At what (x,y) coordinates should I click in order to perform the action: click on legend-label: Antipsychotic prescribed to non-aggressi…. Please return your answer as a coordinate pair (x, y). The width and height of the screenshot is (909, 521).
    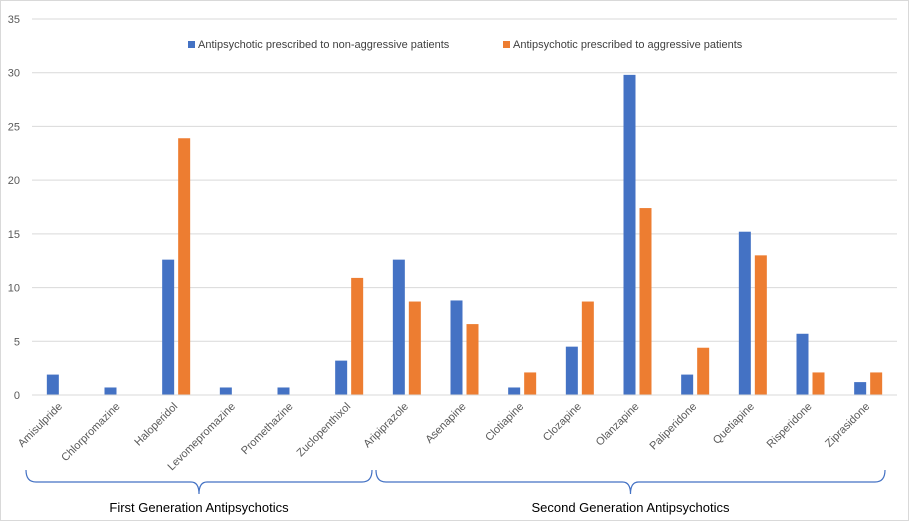
    Looking at the image, I should click on (324, 45).